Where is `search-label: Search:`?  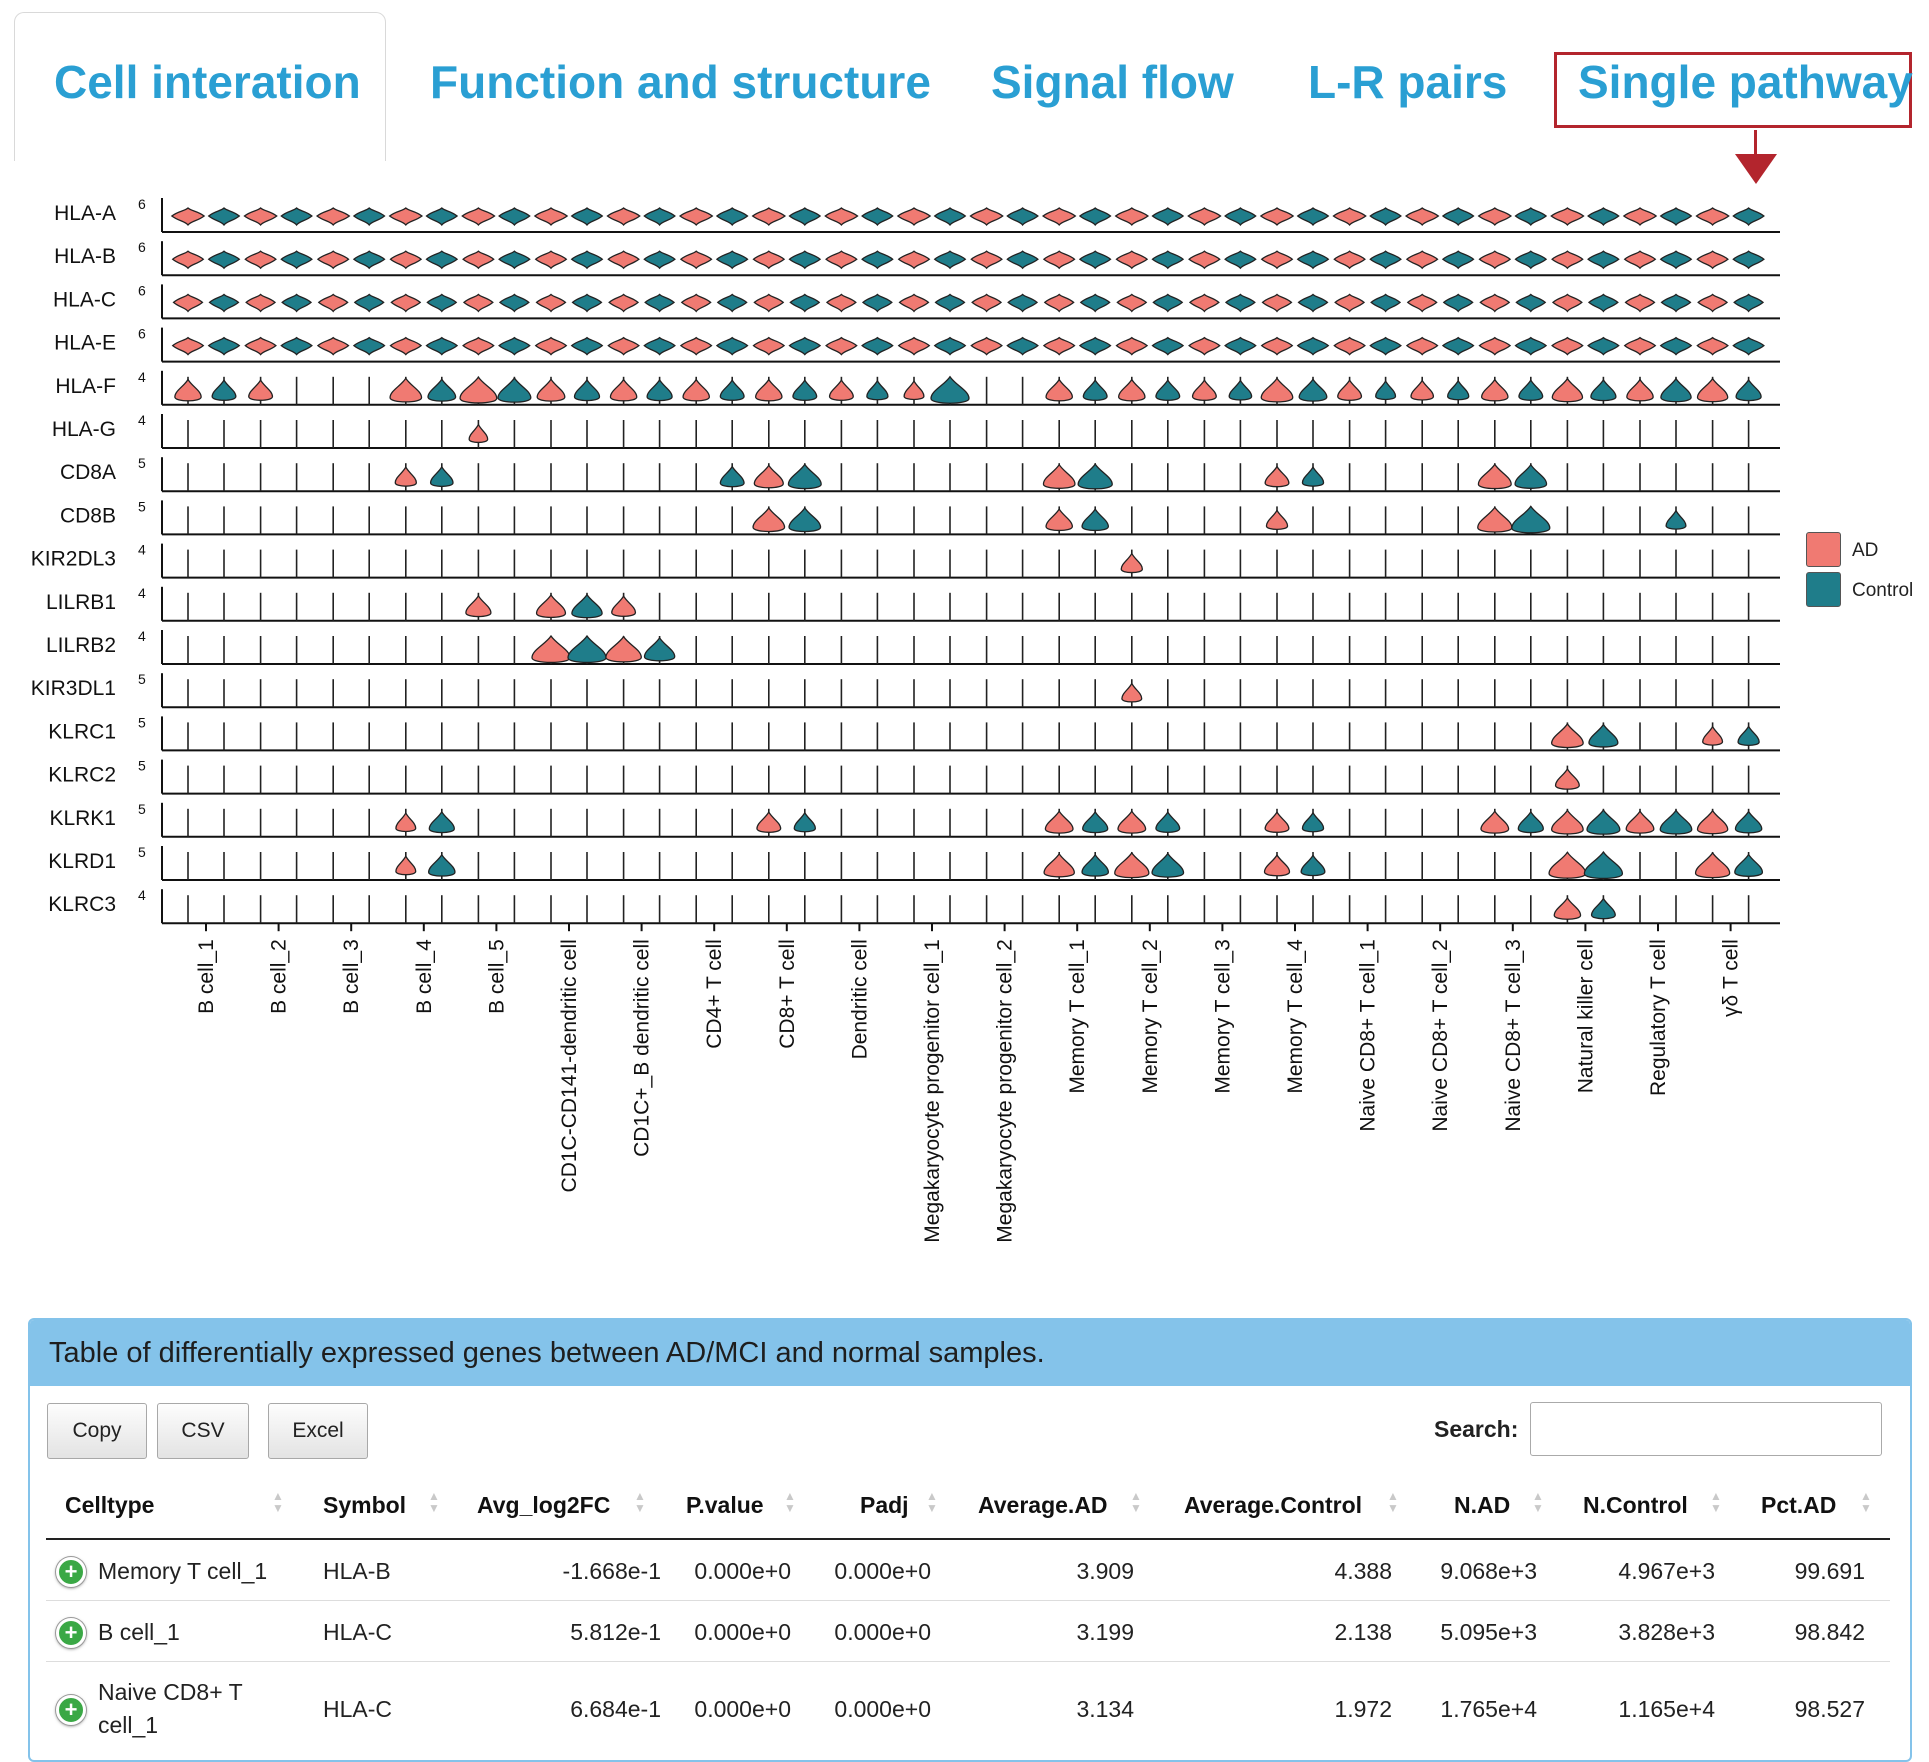
search-label: Search: is located at coordinates (1476, 1429).